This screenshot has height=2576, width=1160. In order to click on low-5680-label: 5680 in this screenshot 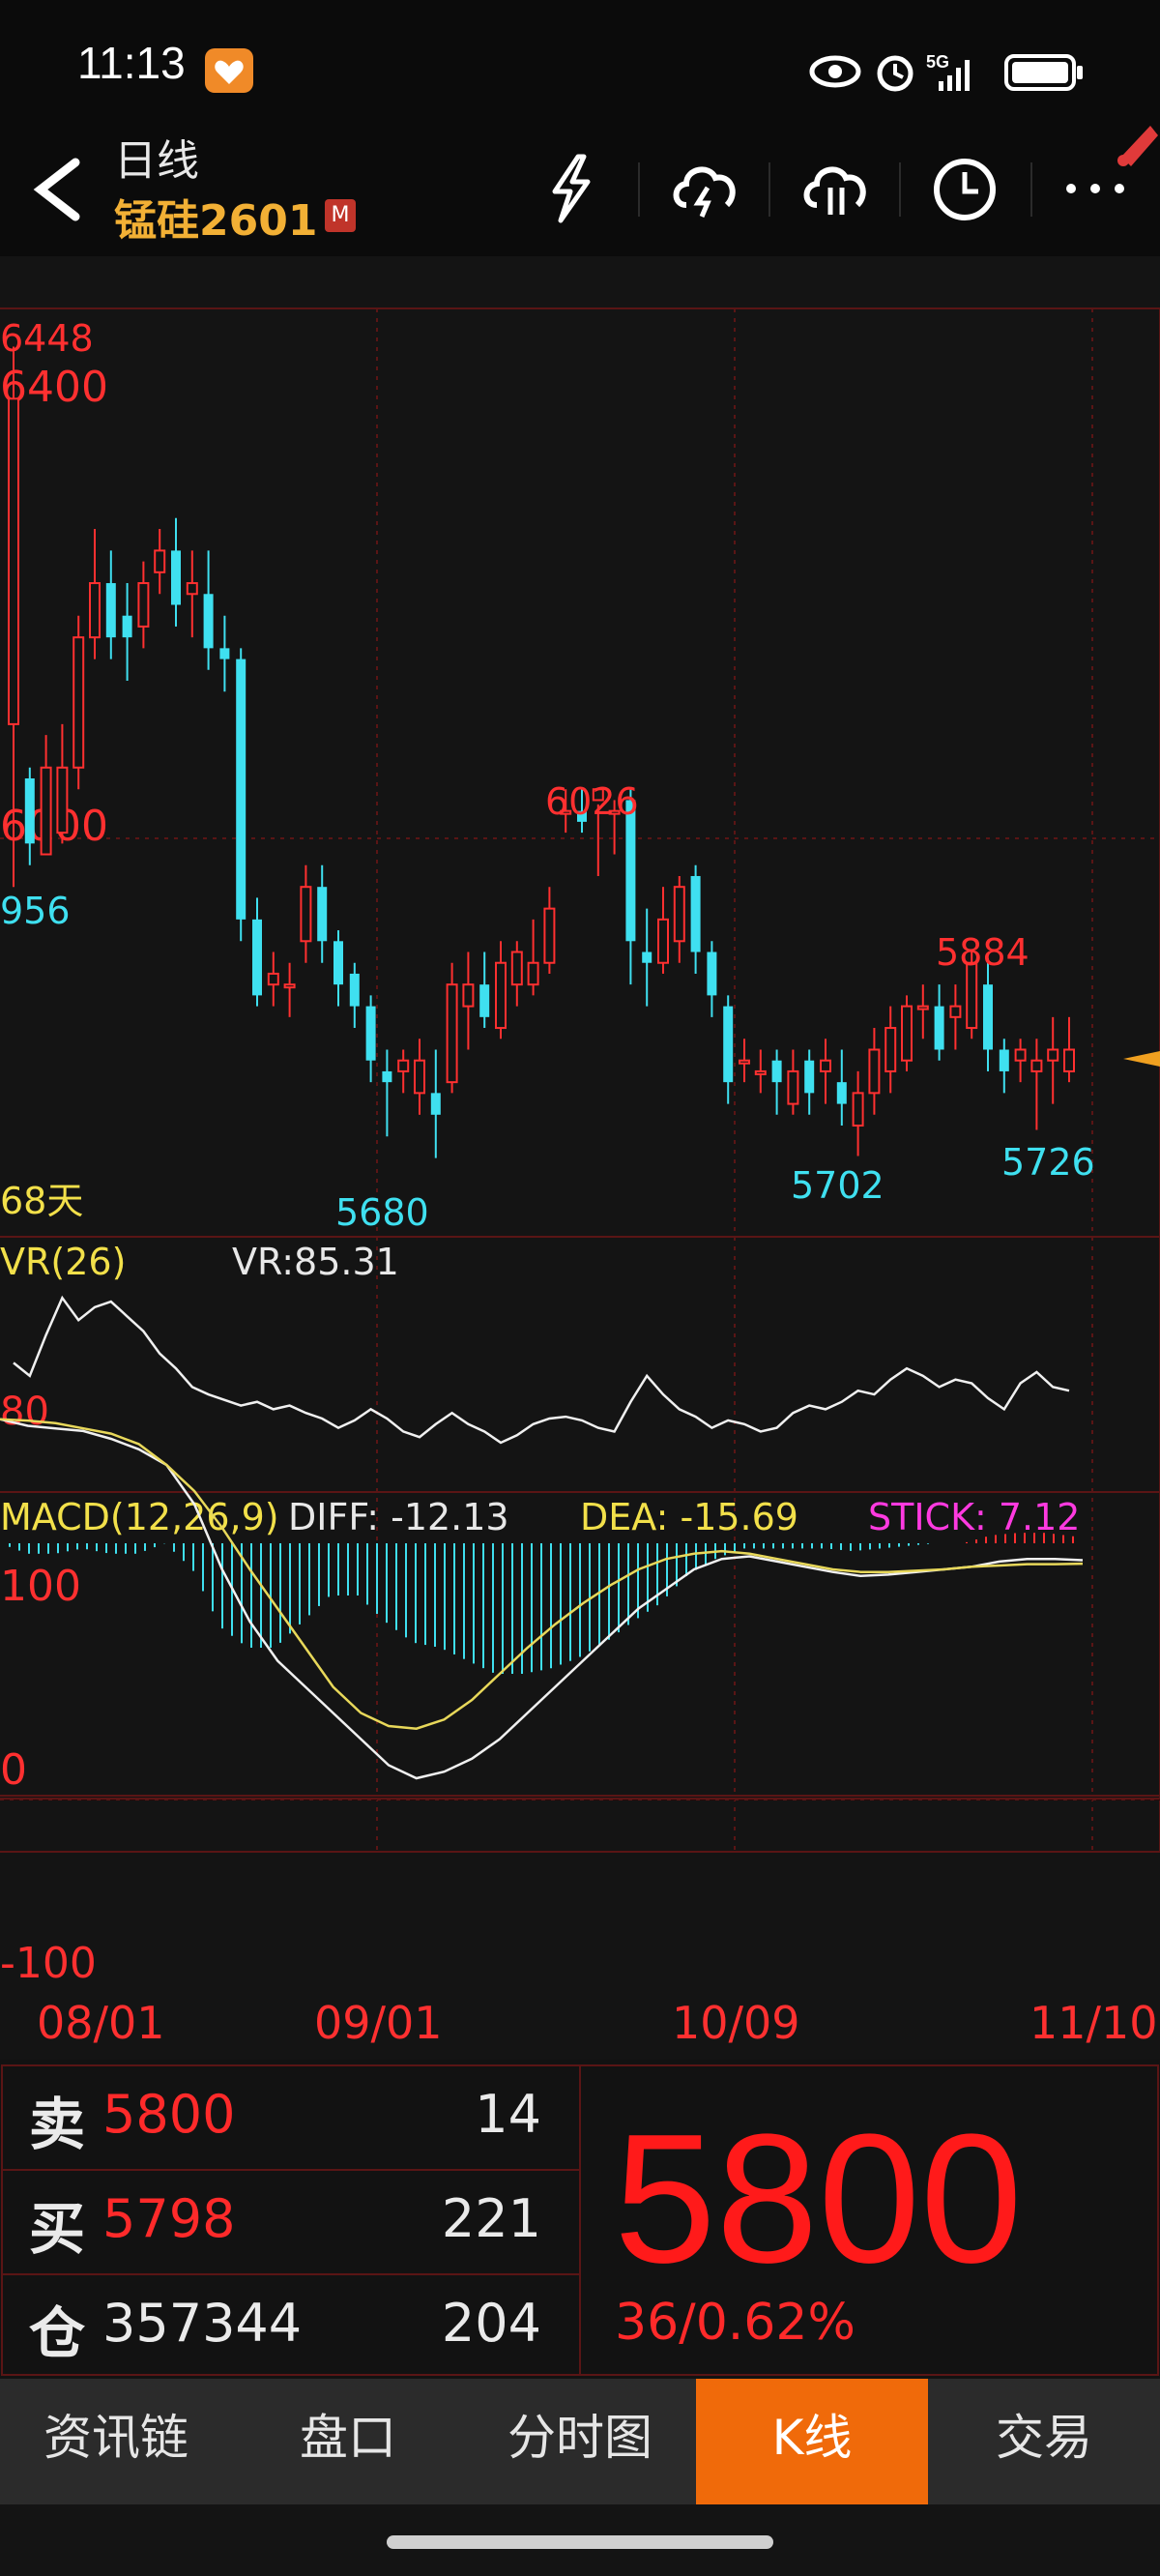, I will do `click(382, 1212)`.